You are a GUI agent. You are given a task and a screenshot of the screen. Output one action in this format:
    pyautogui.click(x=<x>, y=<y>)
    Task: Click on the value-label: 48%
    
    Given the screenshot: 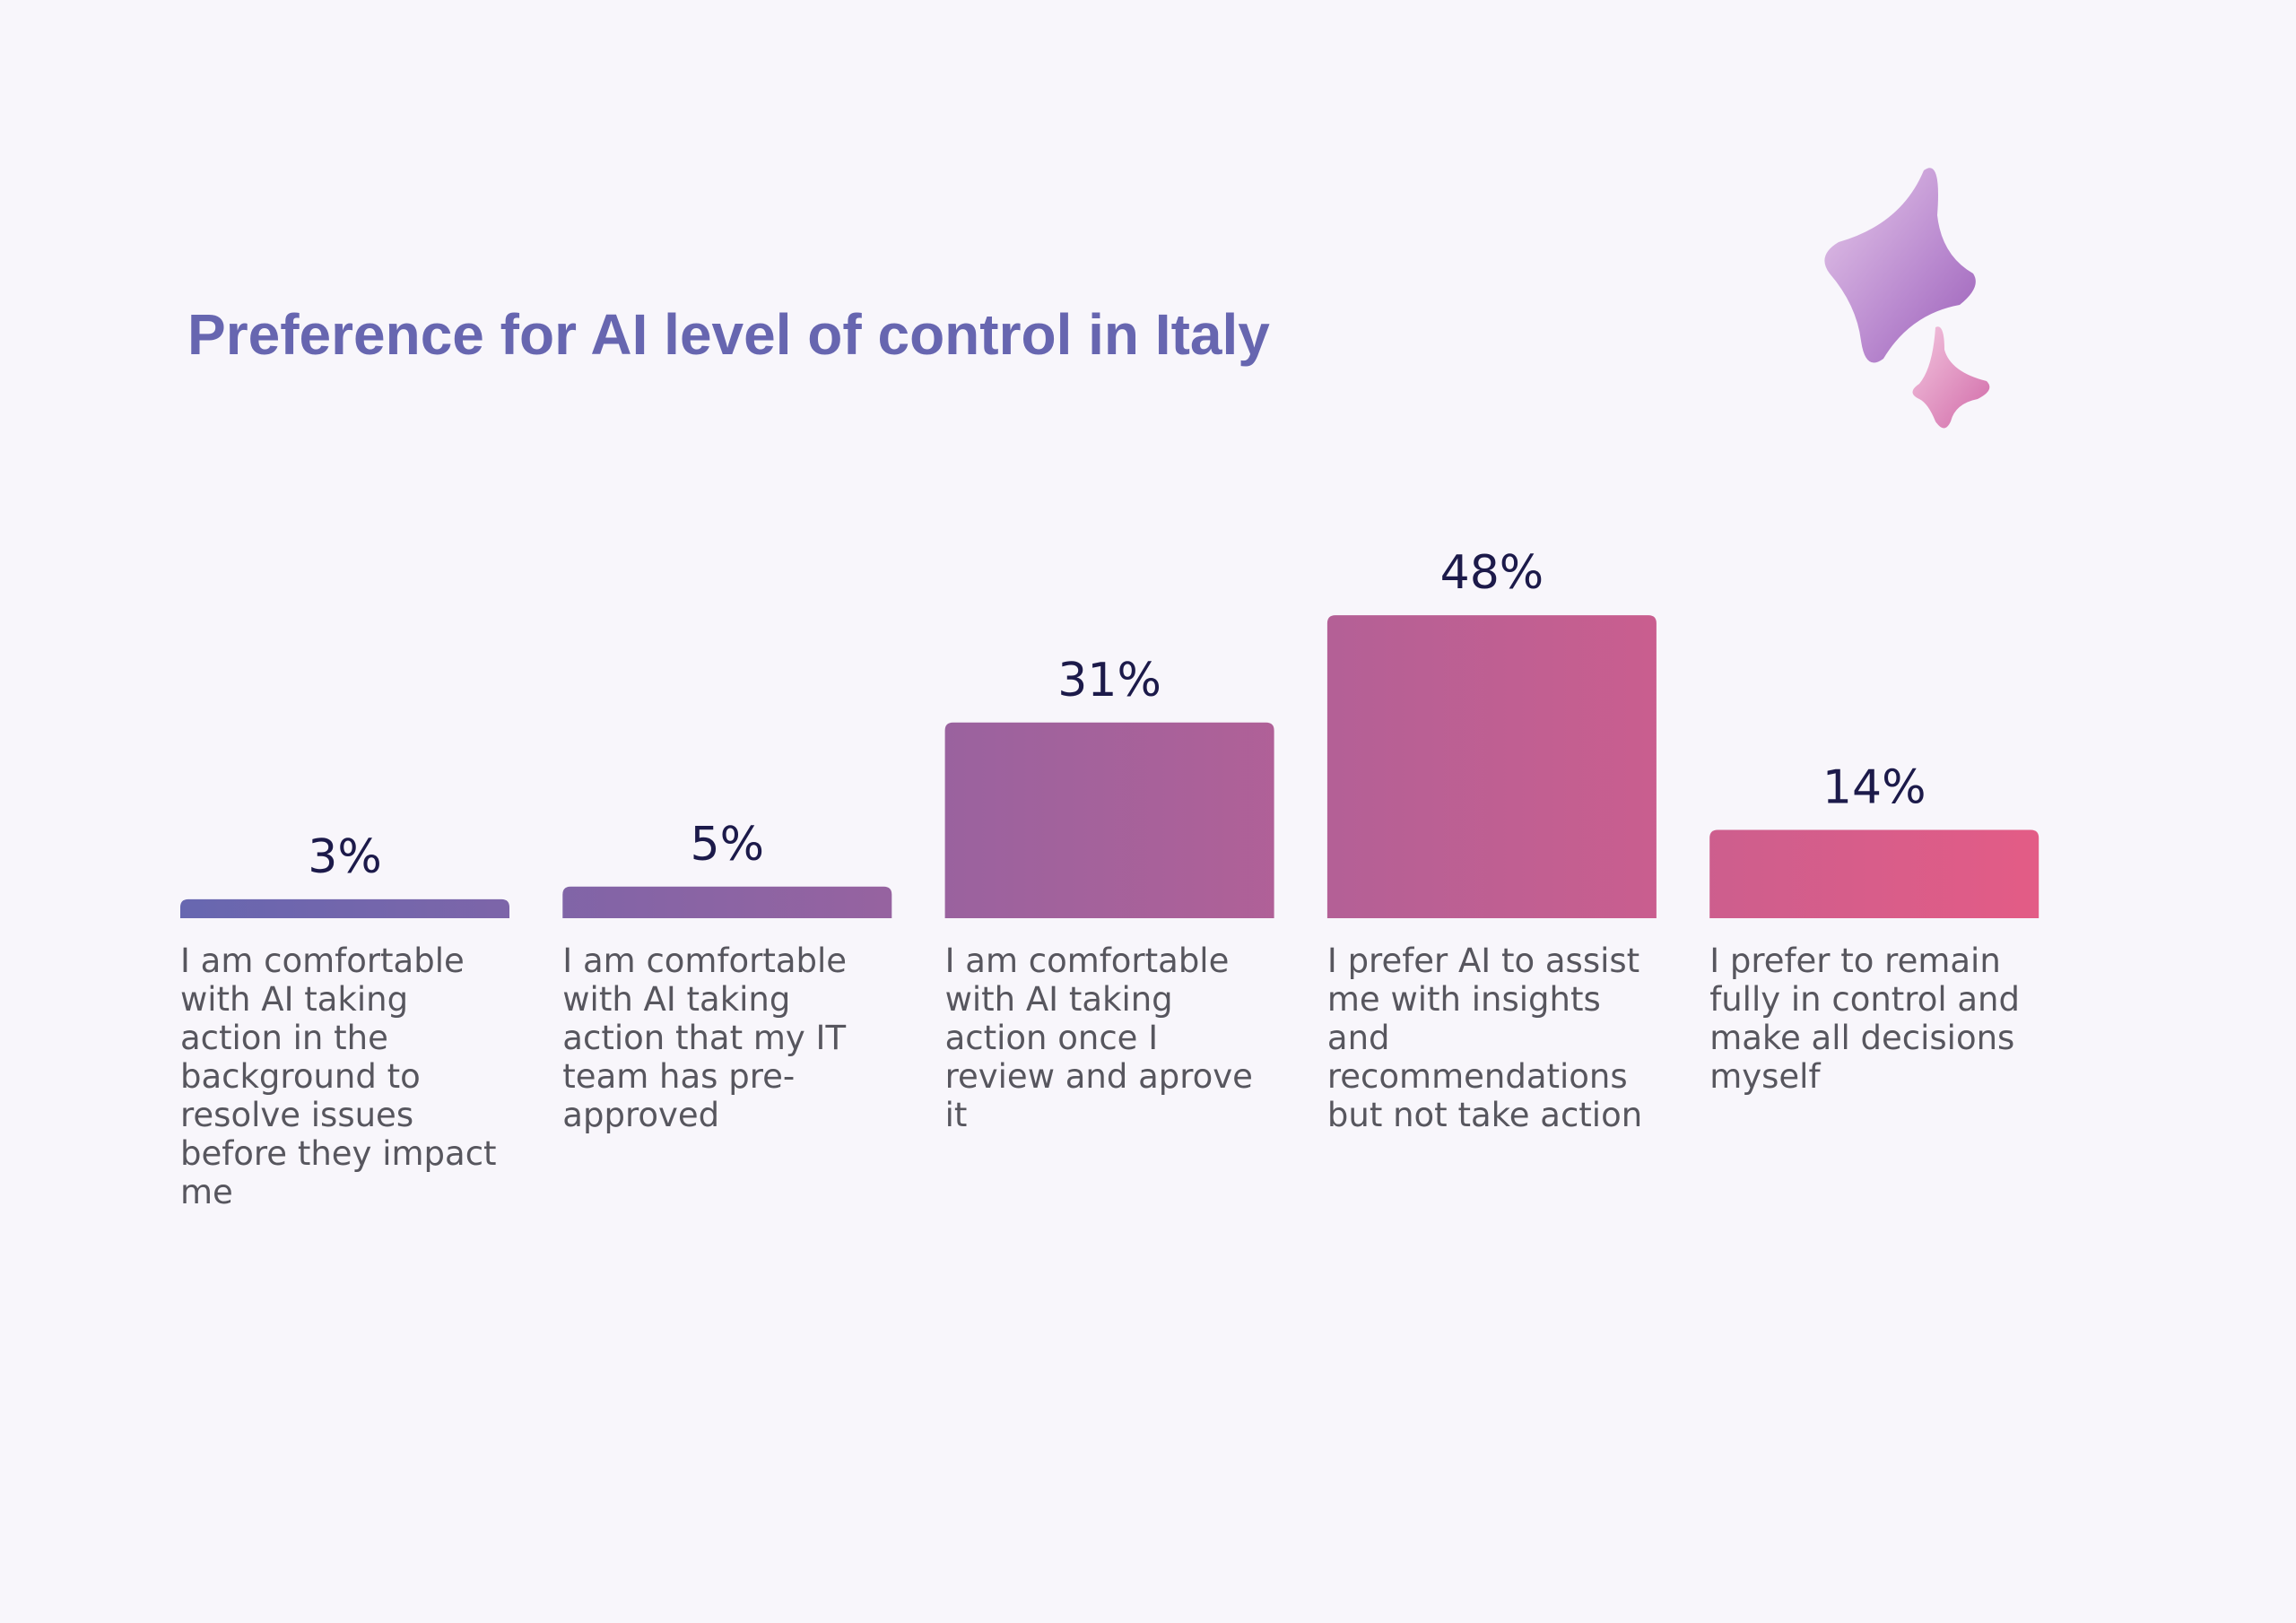 What is the action you would take?
    pyautogui.click(x=1492, y=573)
    